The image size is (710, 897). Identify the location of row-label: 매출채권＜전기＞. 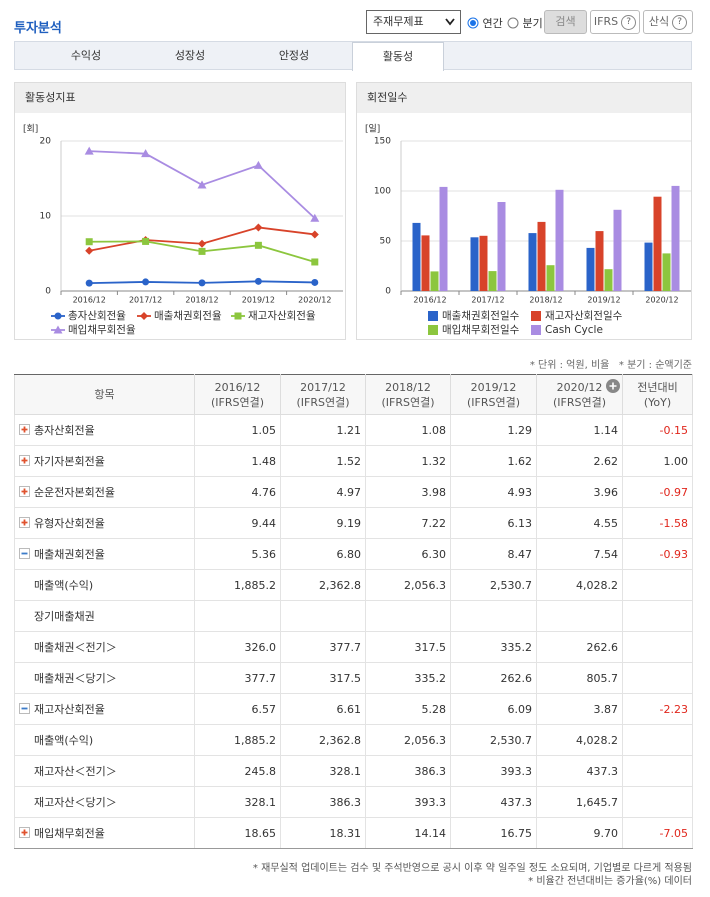
(75, 647).